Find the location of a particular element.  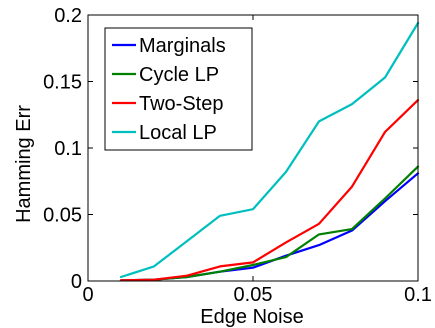

y-axis-label-group: Hamming Err is located at coordinates (24, 164).